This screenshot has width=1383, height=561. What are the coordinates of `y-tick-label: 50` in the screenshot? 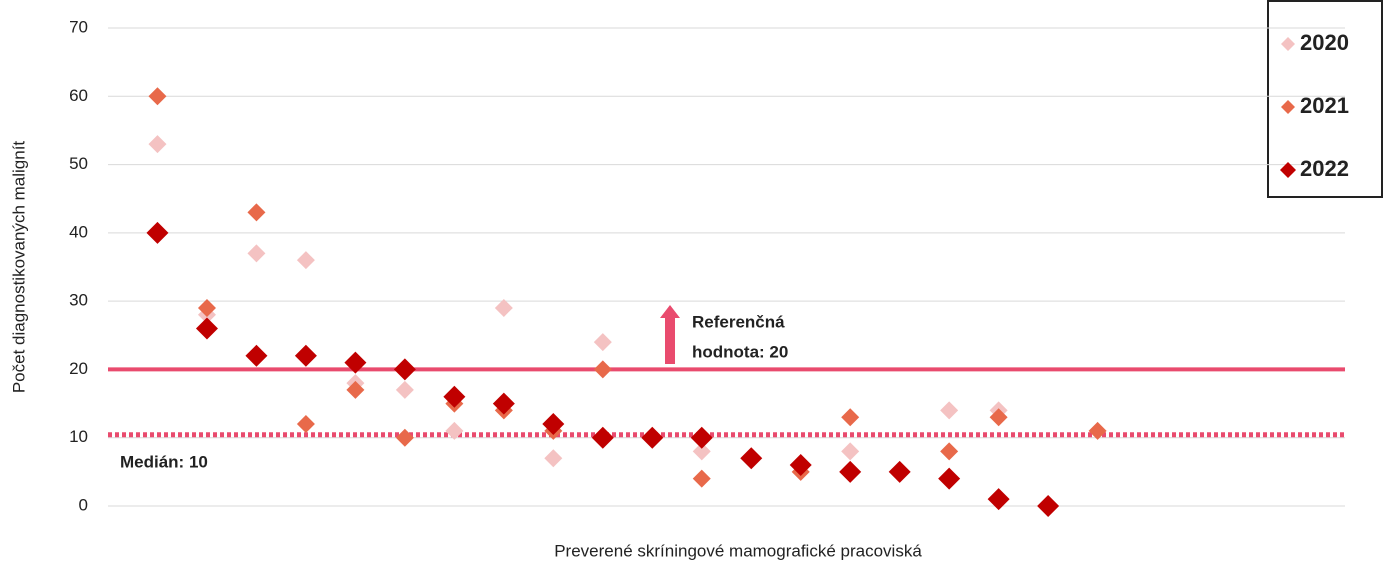 It's located at (78, 163).